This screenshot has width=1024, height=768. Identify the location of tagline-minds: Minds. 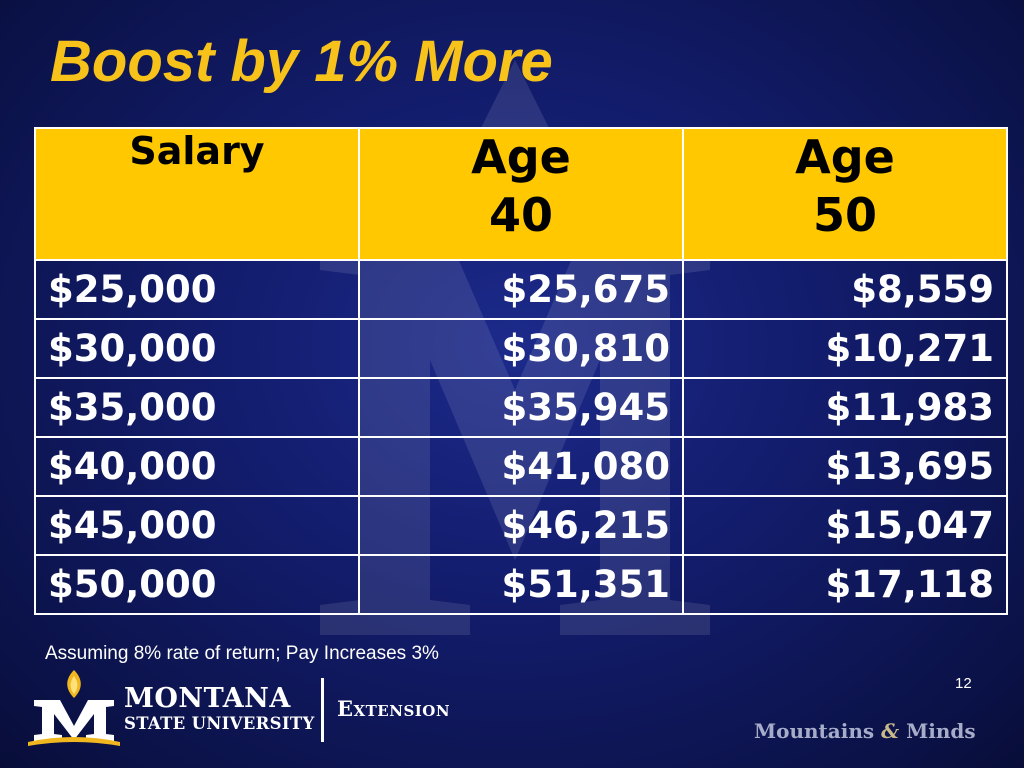
(941, 731).